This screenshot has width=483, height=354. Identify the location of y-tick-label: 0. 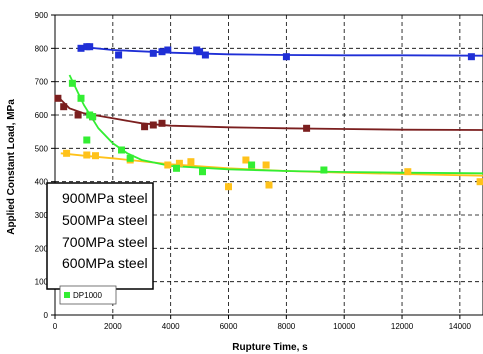
(46, 315).